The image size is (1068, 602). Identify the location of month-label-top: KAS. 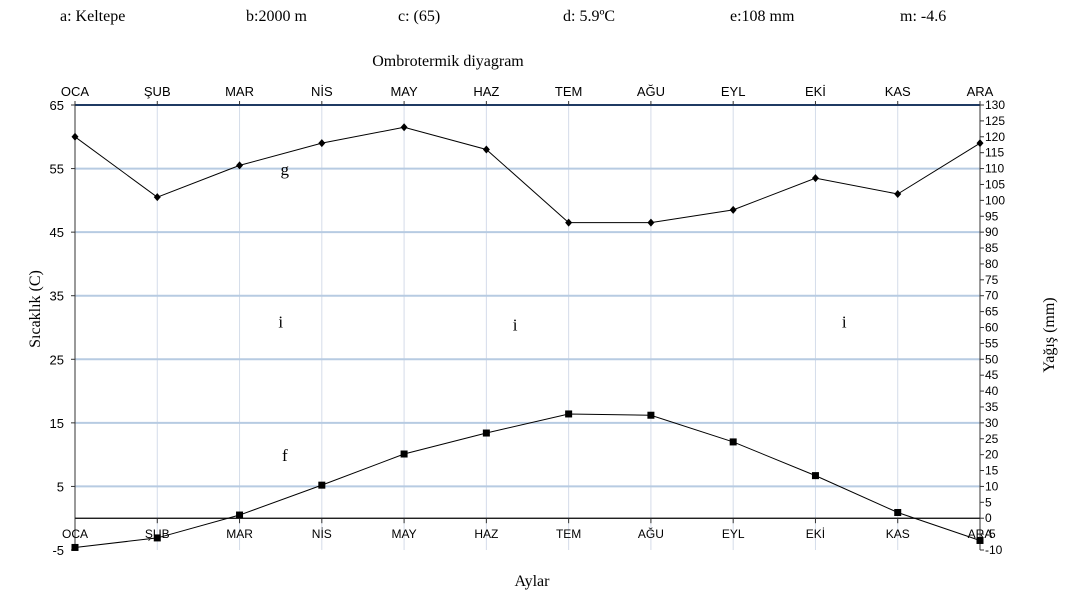
(898, 91).